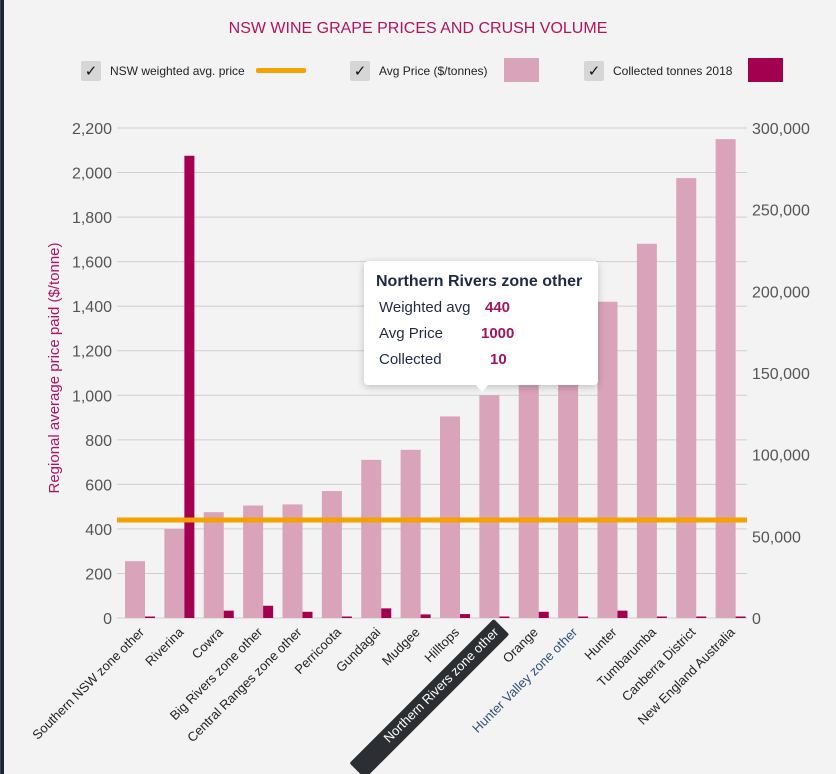 The width and height of the screenshot is (836, 774). Describe the element at coordinates (521, 70) in the screenshot. I see `legend-swatch-avg-price` at that location.